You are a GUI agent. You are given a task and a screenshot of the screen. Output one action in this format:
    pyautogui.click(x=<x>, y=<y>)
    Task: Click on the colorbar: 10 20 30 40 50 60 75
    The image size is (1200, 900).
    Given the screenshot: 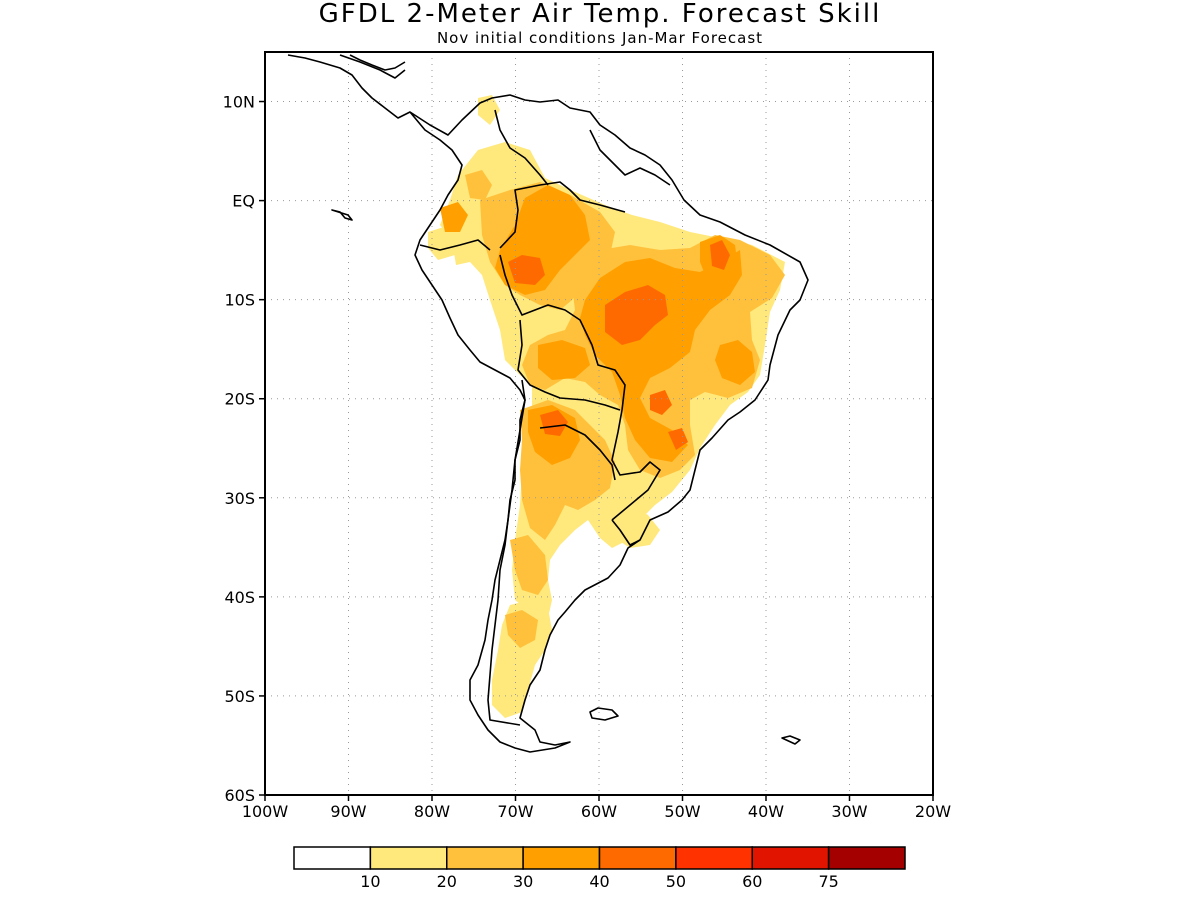 What is the action you would take?
    pyautogui.click(x=599, y=868)
    